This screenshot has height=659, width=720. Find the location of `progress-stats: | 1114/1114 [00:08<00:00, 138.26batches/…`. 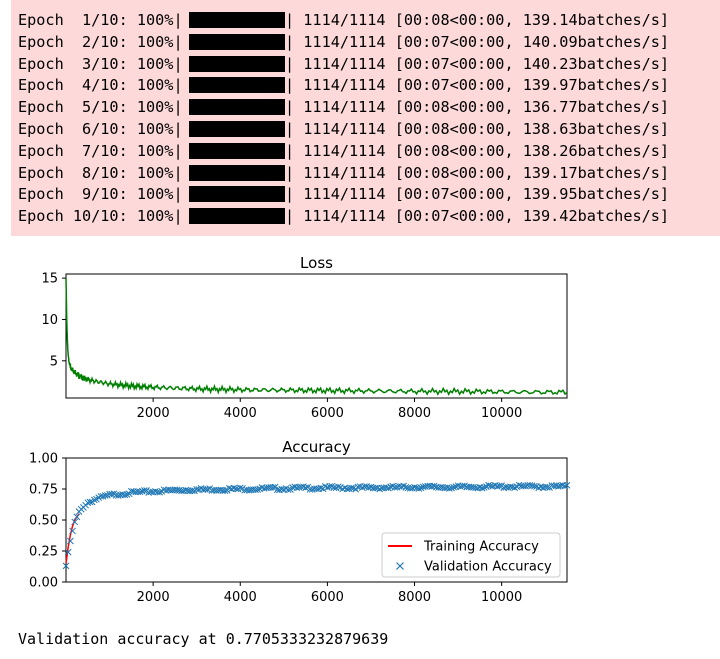

progress-stats: | 1114/1114 [00:08<00:00, 138.26batches/… is located at coordinates (477, 150).